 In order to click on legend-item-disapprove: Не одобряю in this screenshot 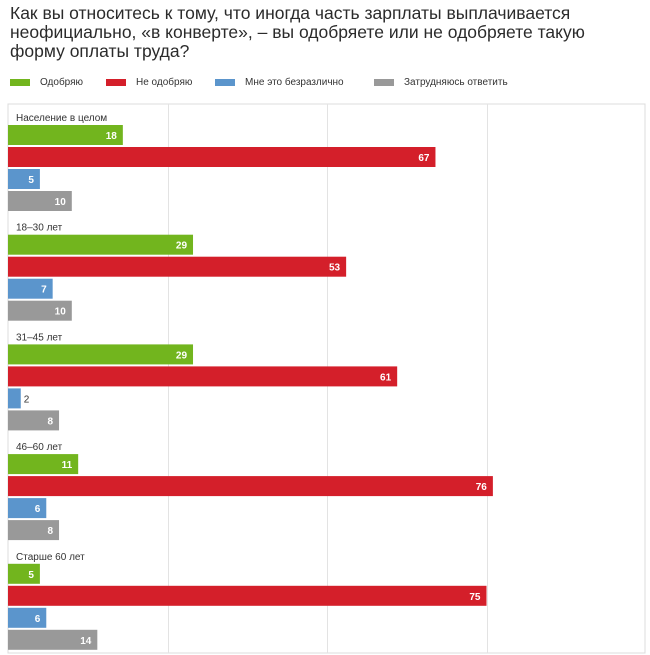, I will do `click(149, 82)`.